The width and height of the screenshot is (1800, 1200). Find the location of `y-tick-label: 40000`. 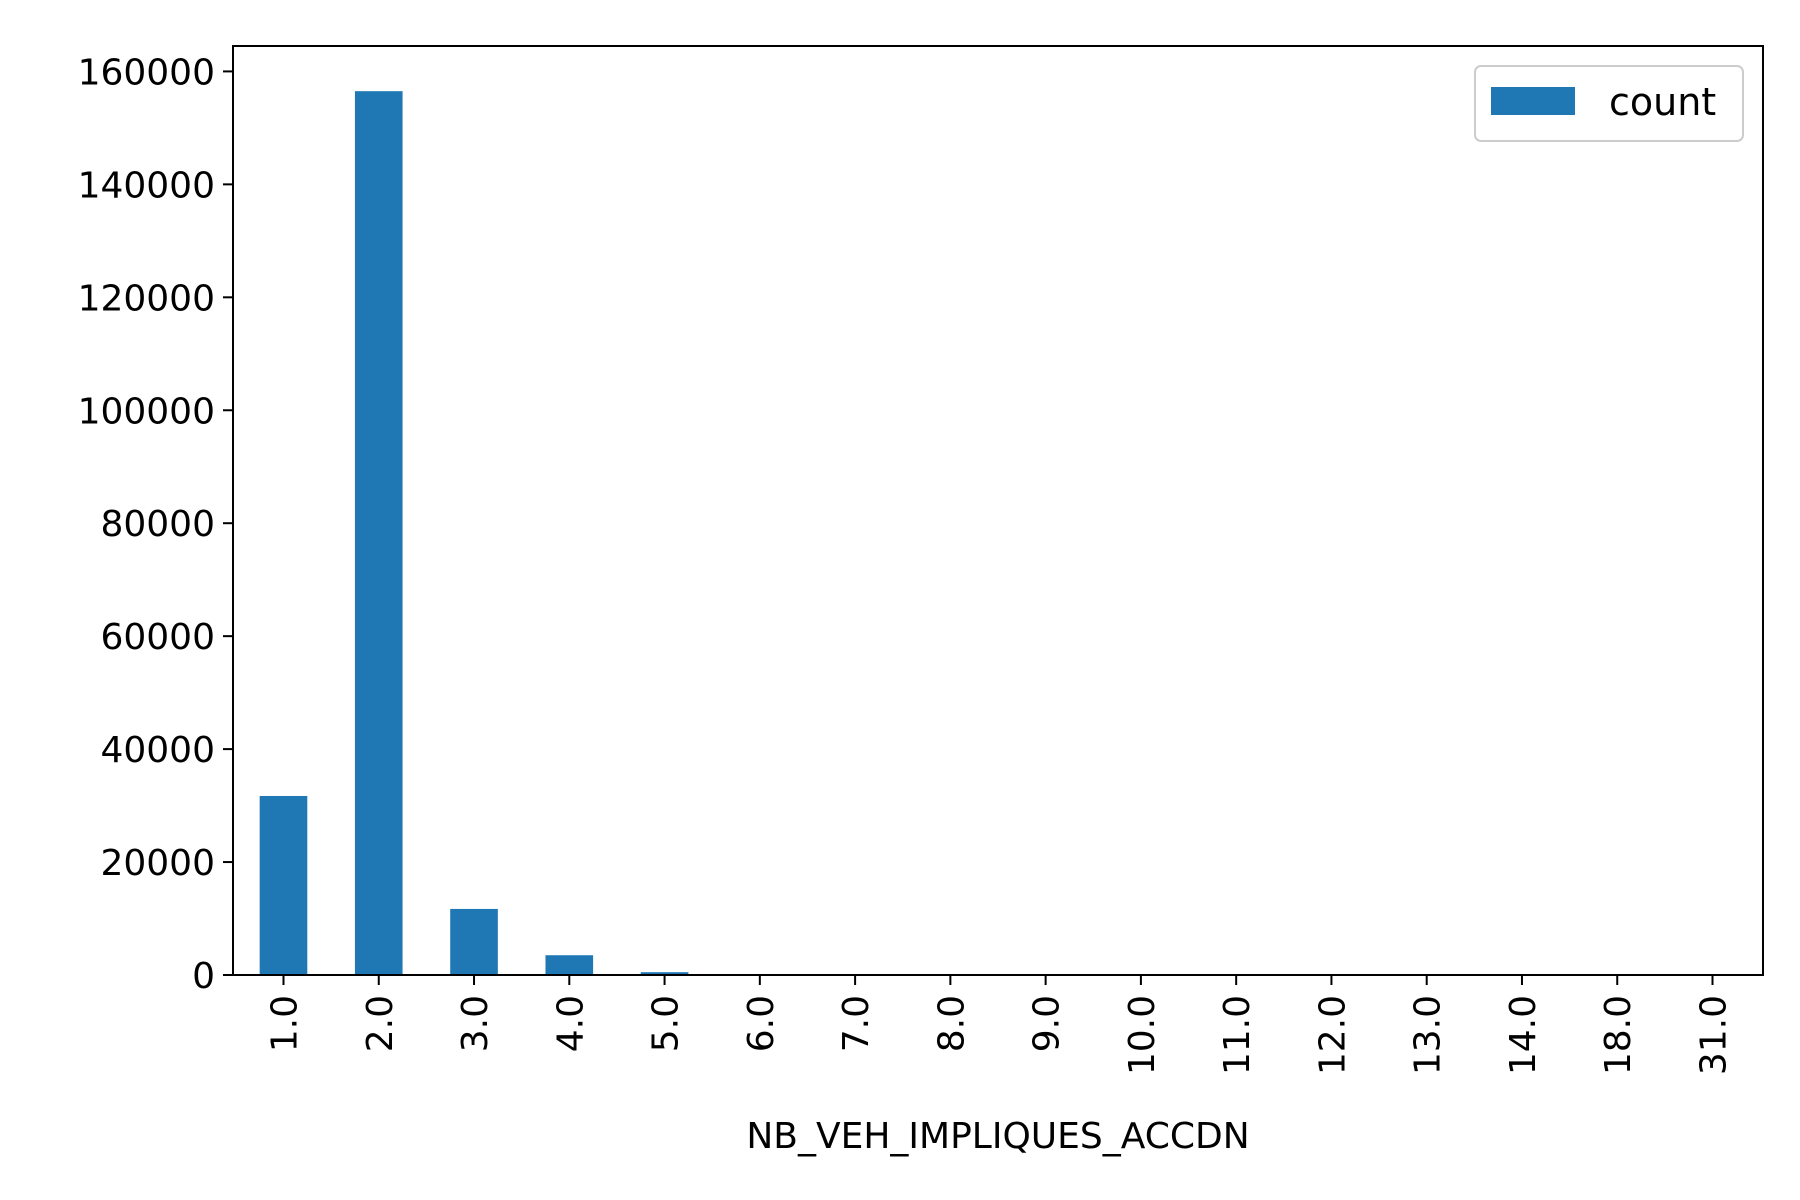

y-tick-label: 40000 is located at coordinates (157, 750).